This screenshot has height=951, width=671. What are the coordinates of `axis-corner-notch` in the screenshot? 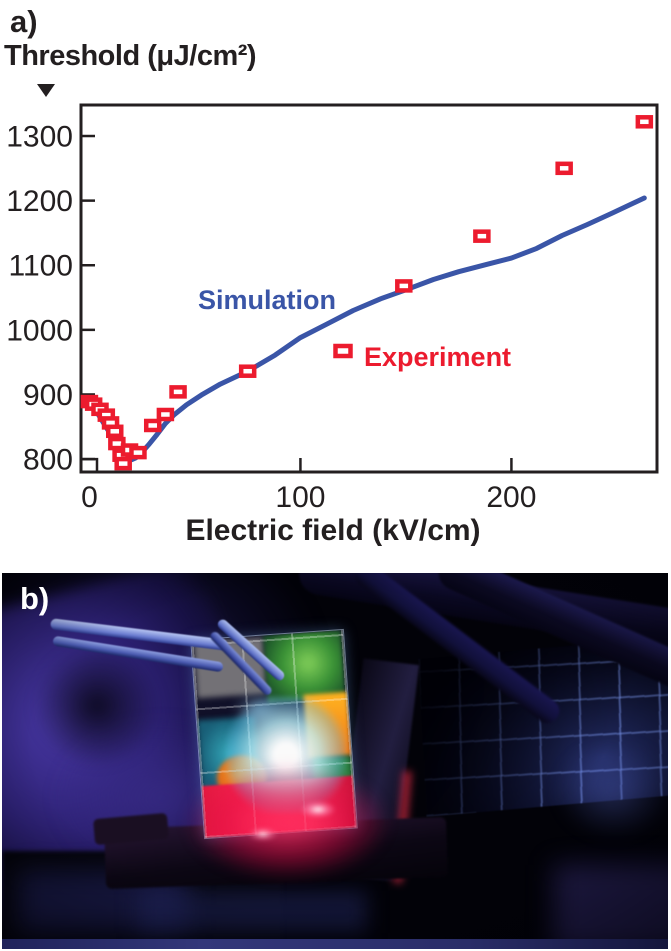 It's located at (90, 464).